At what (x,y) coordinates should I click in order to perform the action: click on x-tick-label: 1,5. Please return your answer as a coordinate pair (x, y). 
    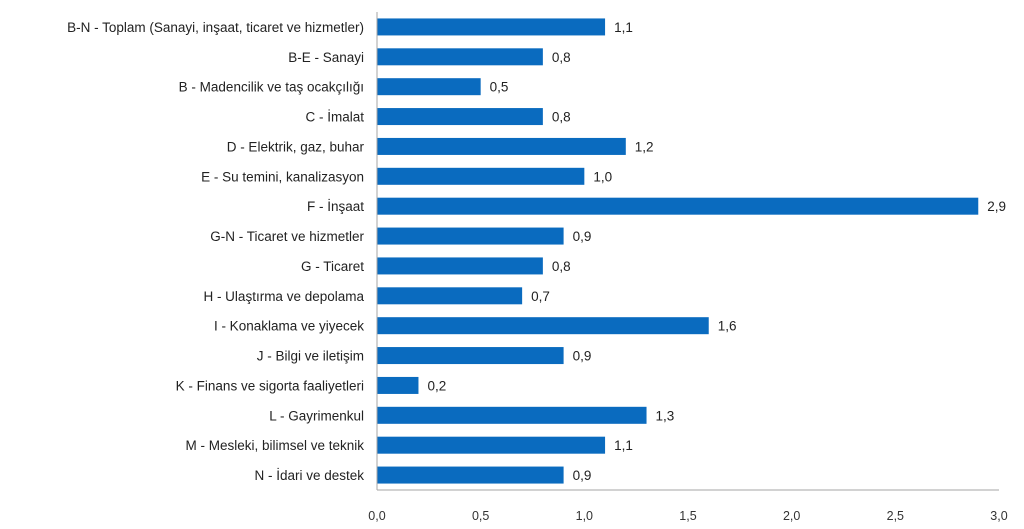
    Looking at the image, I should click on (687, 516).